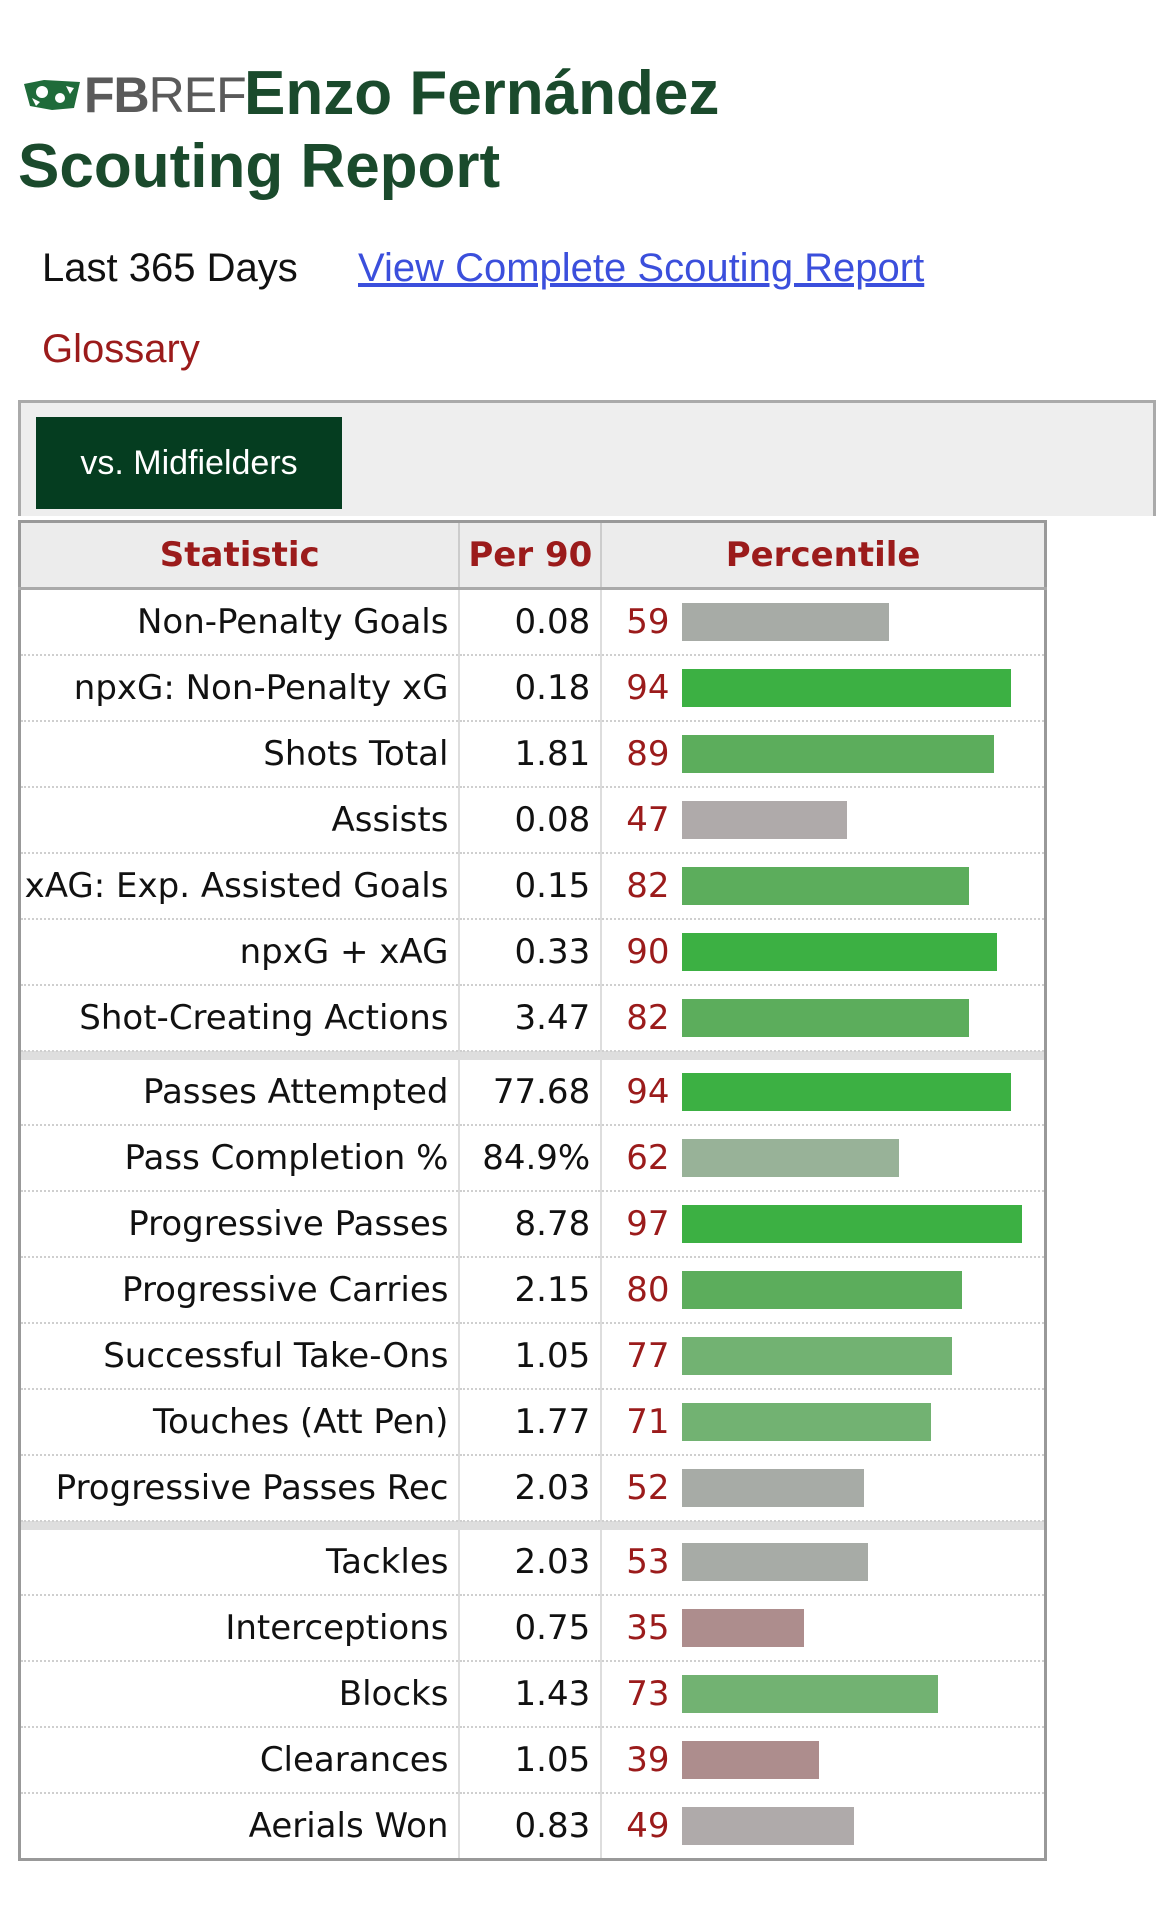 Image resolution: width=1170 pixels, height=1908 pixels. I want to click on table-row: Interceptions 0.75 35, so click(532, 1628).